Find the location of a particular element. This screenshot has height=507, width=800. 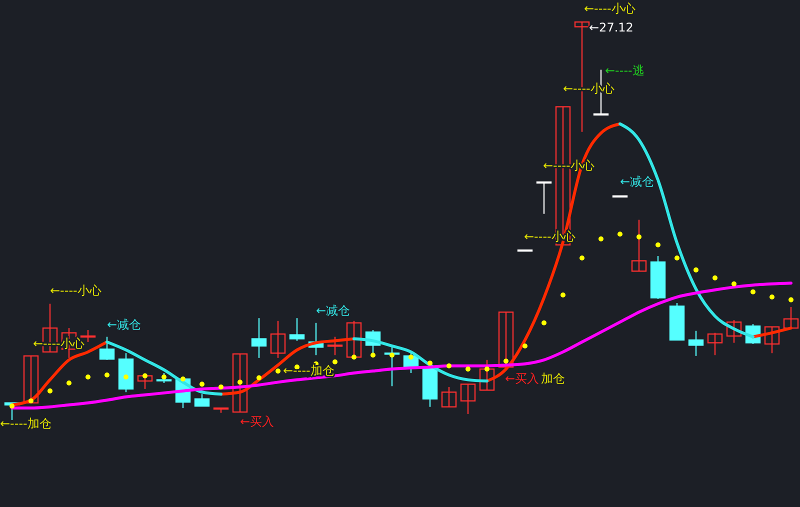

annotation: 加仓 is located at coordinates (553, 378).